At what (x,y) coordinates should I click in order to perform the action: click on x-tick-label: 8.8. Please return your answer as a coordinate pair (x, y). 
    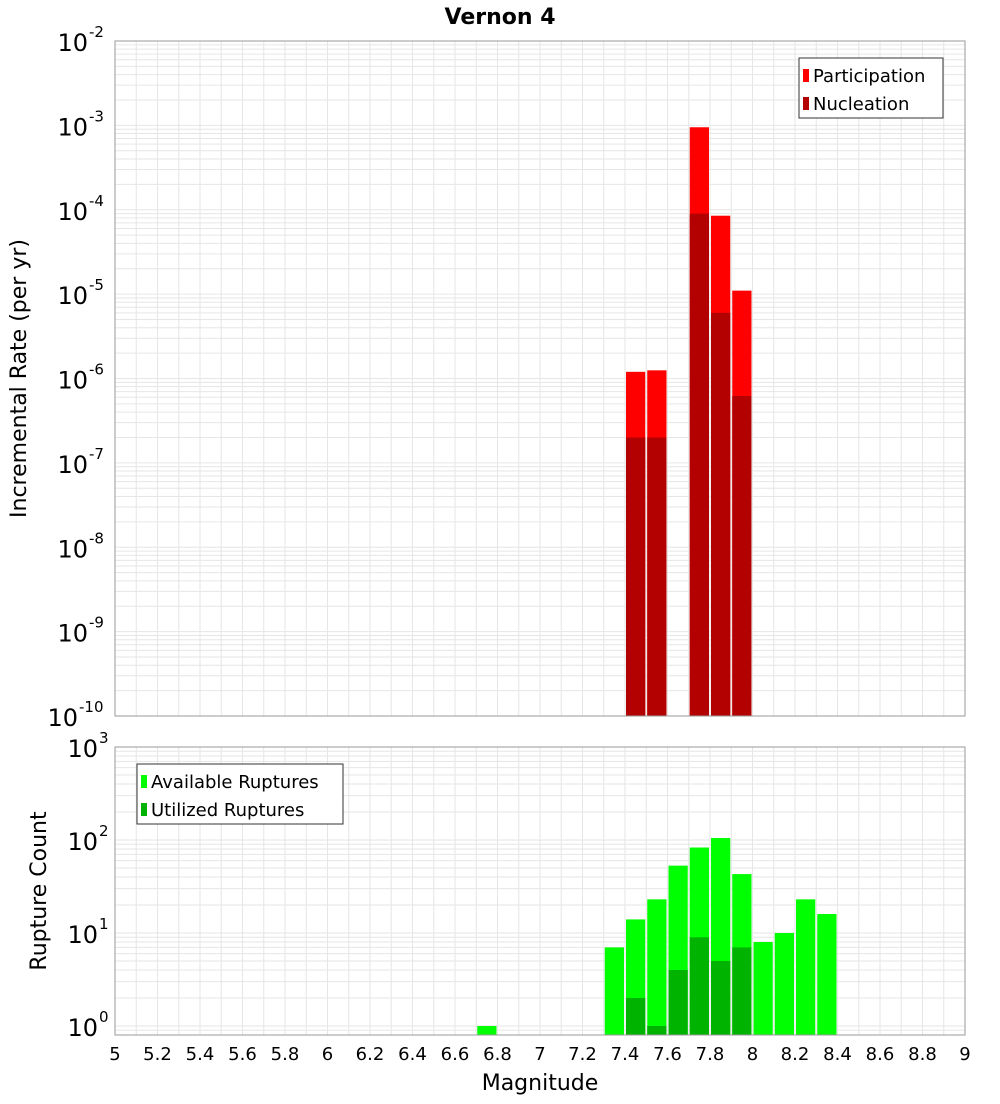
    Looking at the image, I should click on (922, 1054).